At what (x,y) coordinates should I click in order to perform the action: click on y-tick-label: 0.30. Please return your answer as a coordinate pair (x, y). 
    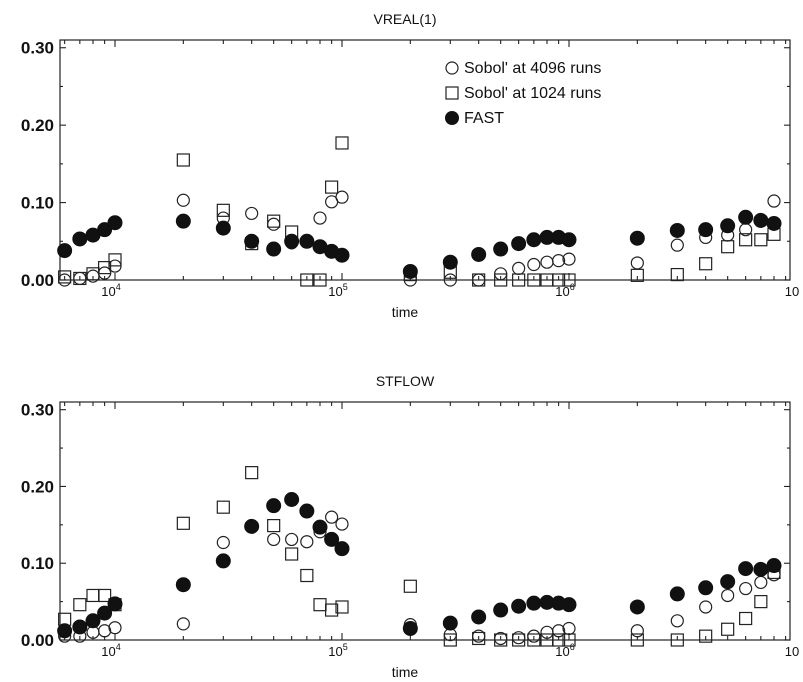
    Looking at the image, I should click on (37, 48).